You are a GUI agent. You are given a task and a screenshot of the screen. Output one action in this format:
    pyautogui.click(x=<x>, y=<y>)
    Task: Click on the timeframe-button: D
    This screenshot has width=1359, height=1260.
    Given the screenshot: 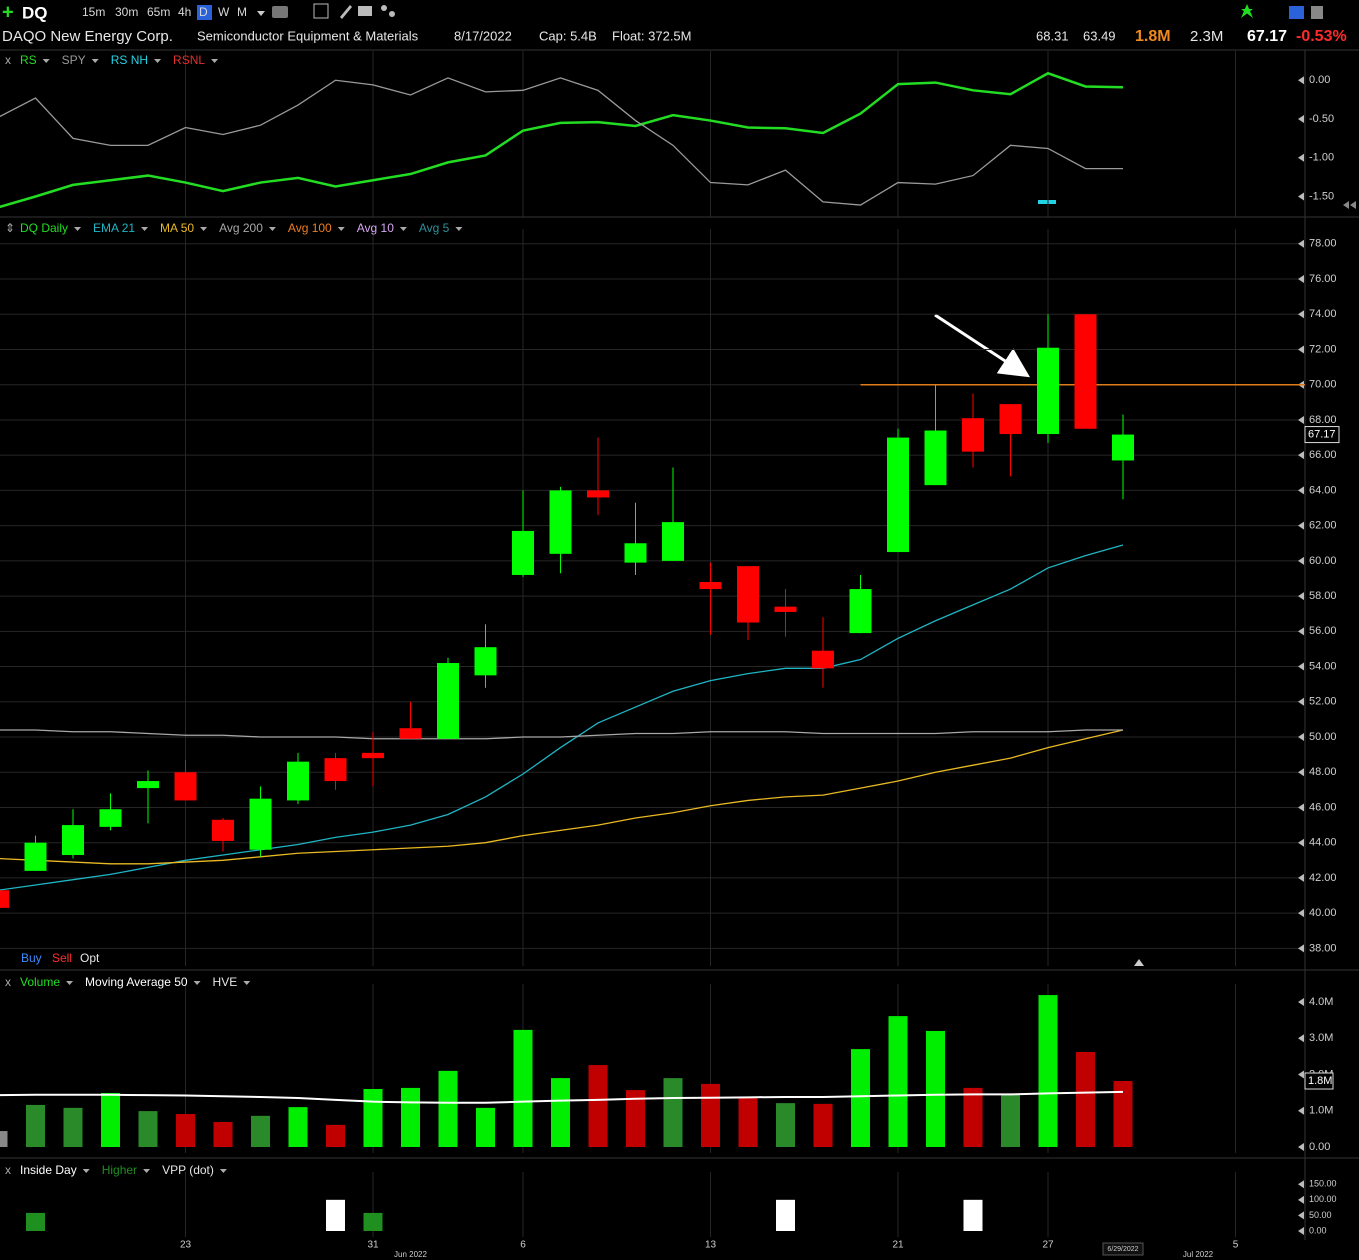 What is the action you would take?
    pyautogui.click(x=203, y=12)
    